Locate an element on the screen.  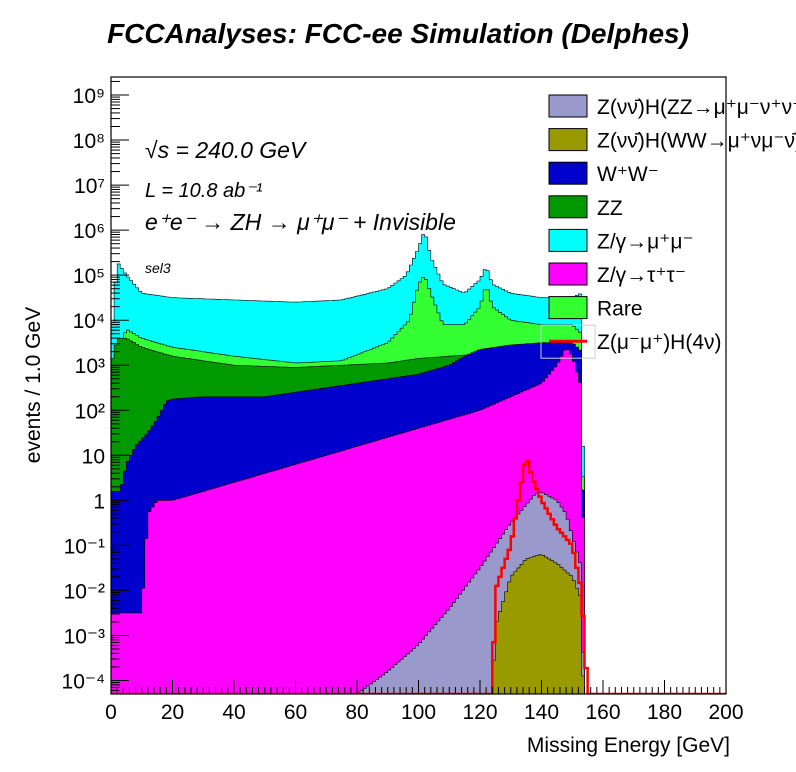
legend-swatch-frame is located at coordinates (568, 341).